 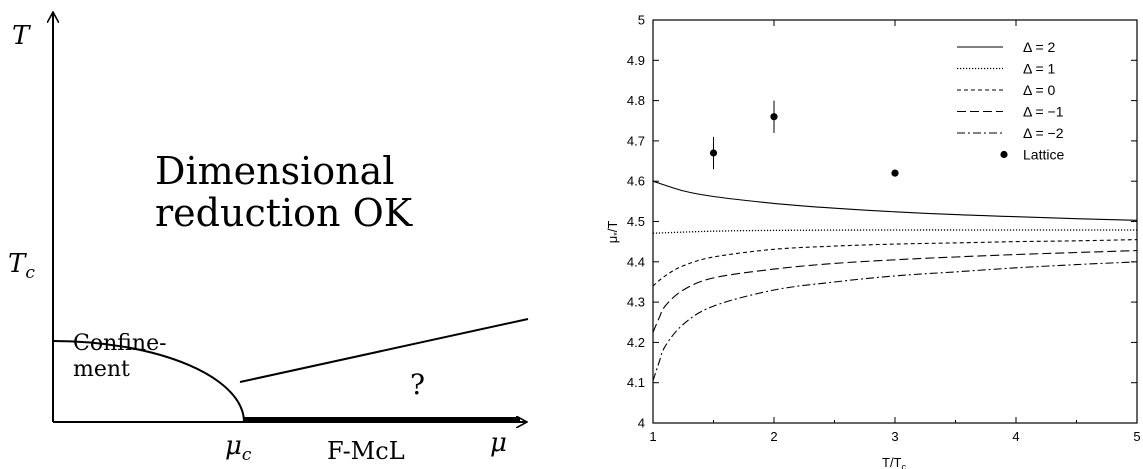 What do you see at coordinates (804, 138) in the screenshot?
I see `chart-points` at bounding box center [804, 138].